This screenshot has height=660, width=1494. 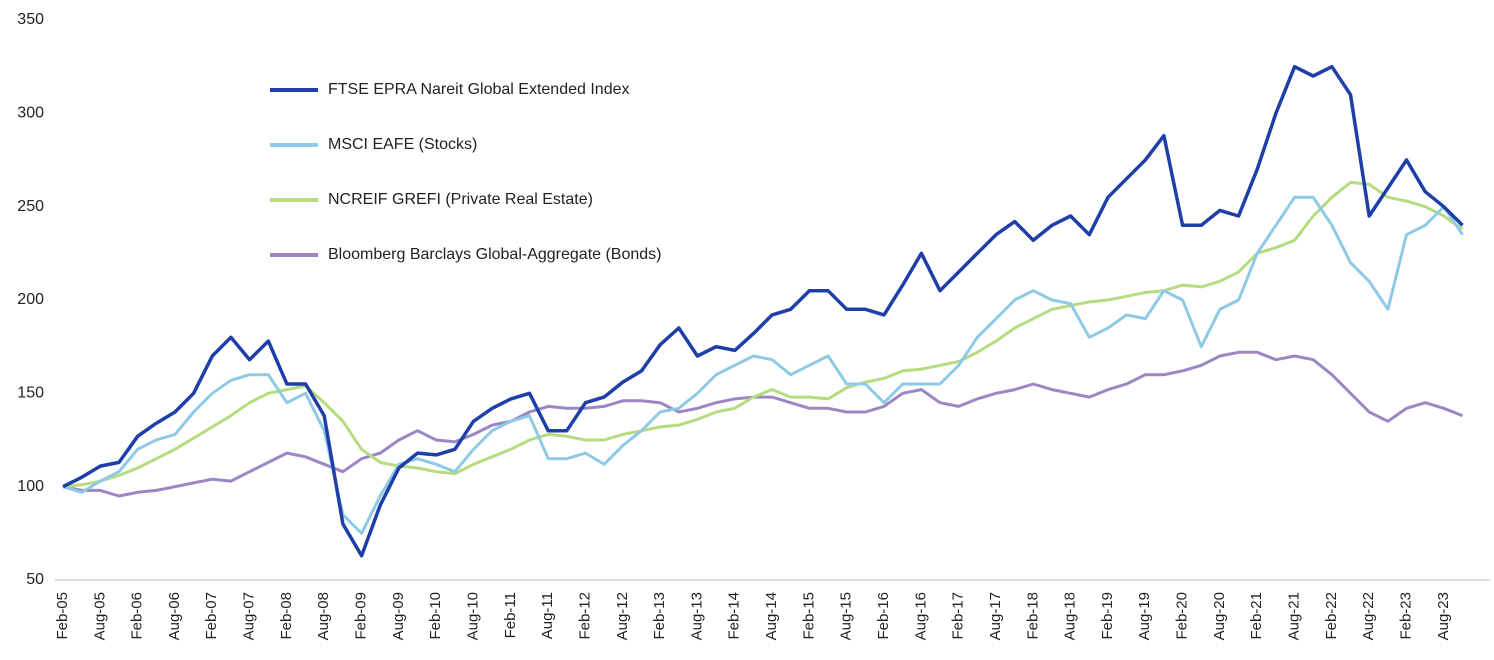 What do you see at coordinates (1032, 616) in the screenshot?
I see `x-tick-label: Feb-18` at bounding box center [1032, 616].